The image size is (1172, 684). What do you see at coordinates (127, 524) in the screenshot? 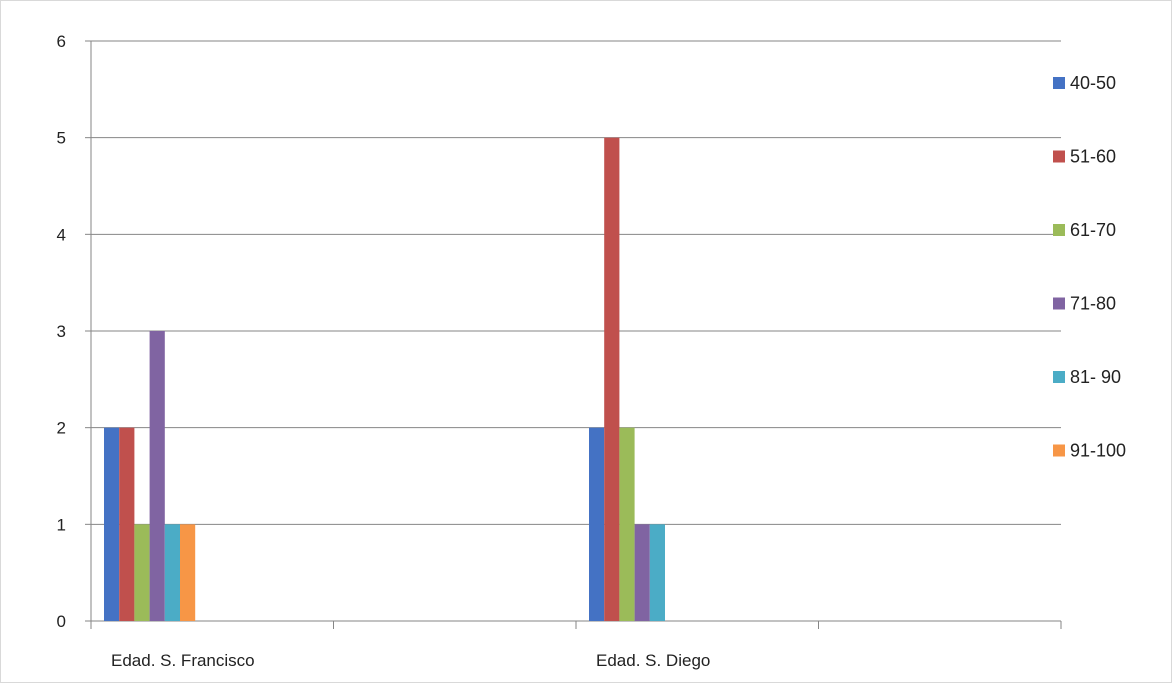
I see `bar-51-60-cat0` at bounding box center [127, 524].